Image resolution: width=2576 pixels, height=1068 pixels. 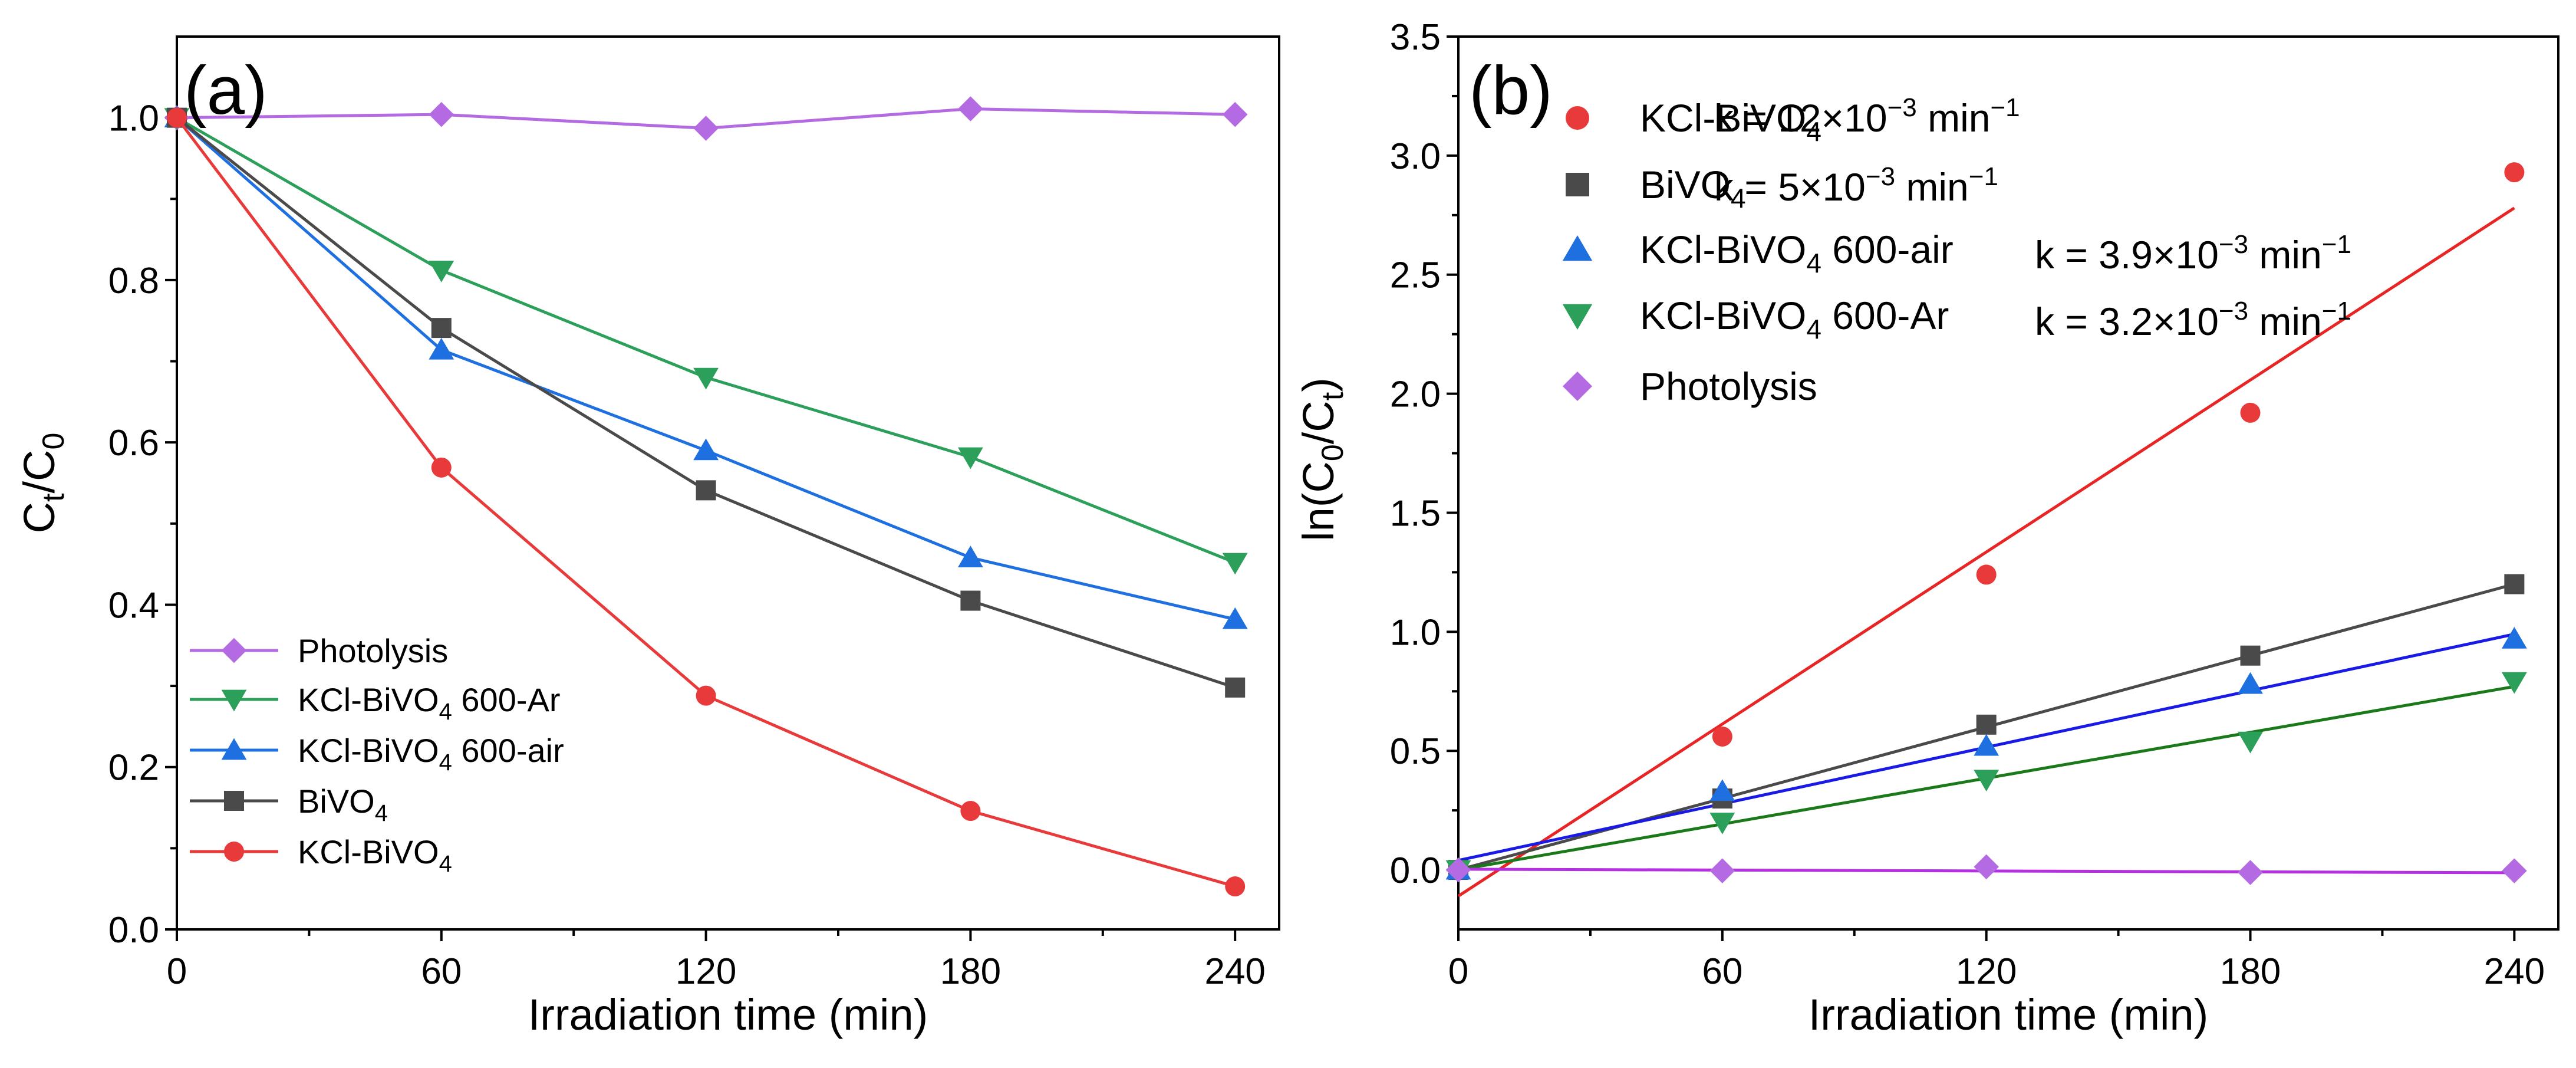 I want to click on y-axis-title-sub: 0, so click(x=54, y=441).